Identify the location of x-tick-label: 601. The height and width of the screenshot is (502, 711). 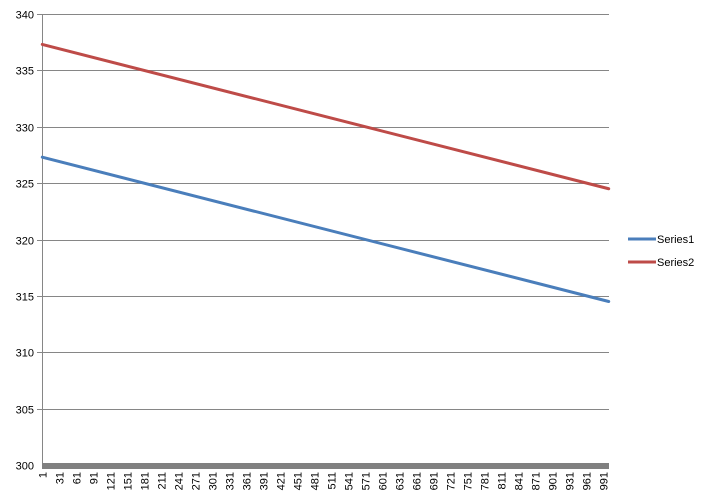
(383, 481).